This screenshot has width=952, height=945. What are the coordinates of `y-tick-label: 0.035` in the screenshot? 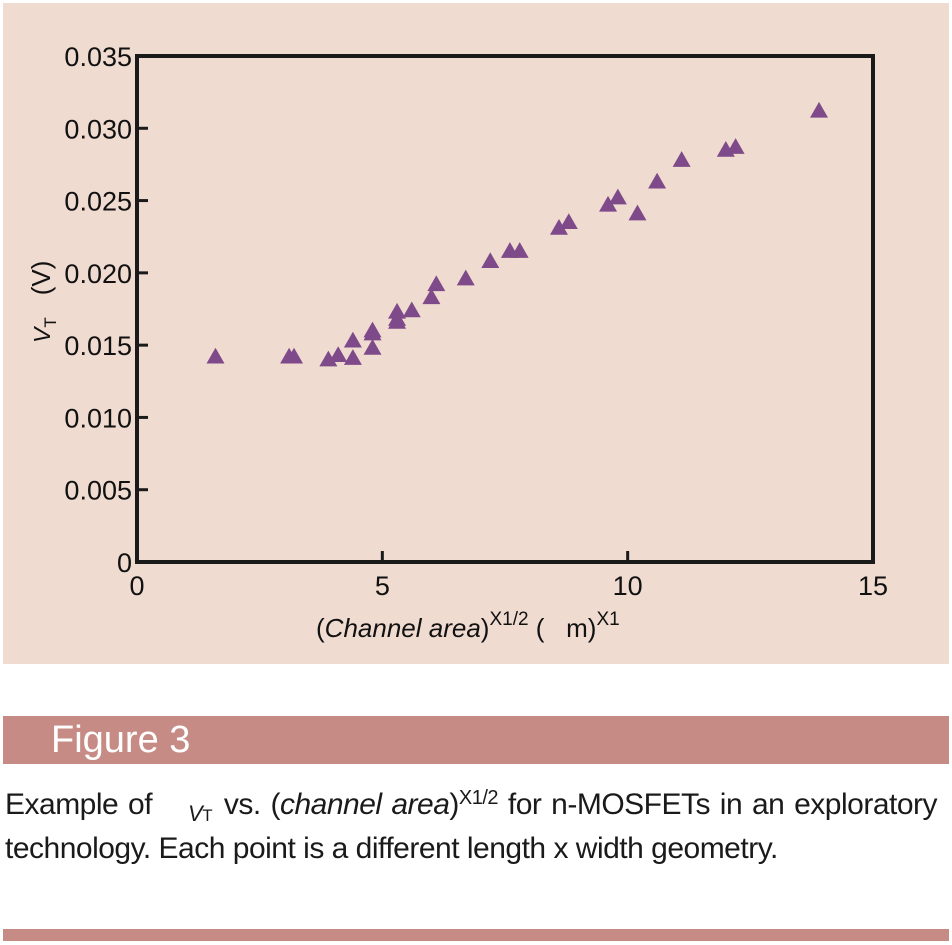 It's located at (98, 57).